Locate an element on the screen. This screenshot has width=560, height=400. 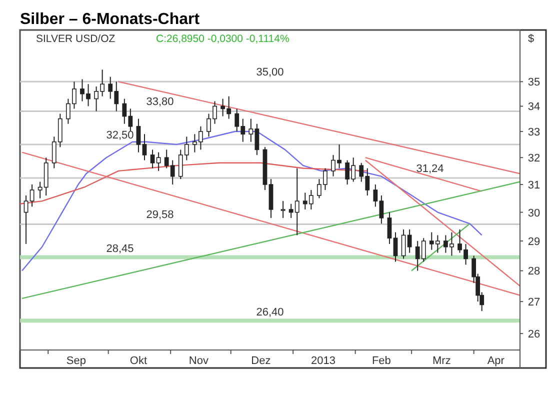
x-tick-label: Apr is located at coordinates (496, 361).